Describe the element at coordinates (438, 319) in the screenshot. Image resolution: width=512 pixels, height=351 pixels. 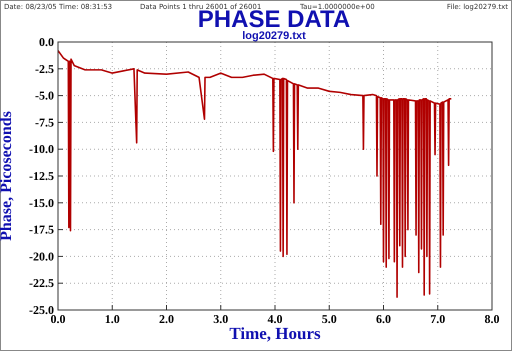
I see `x-tick-label: 7.0` at that location.